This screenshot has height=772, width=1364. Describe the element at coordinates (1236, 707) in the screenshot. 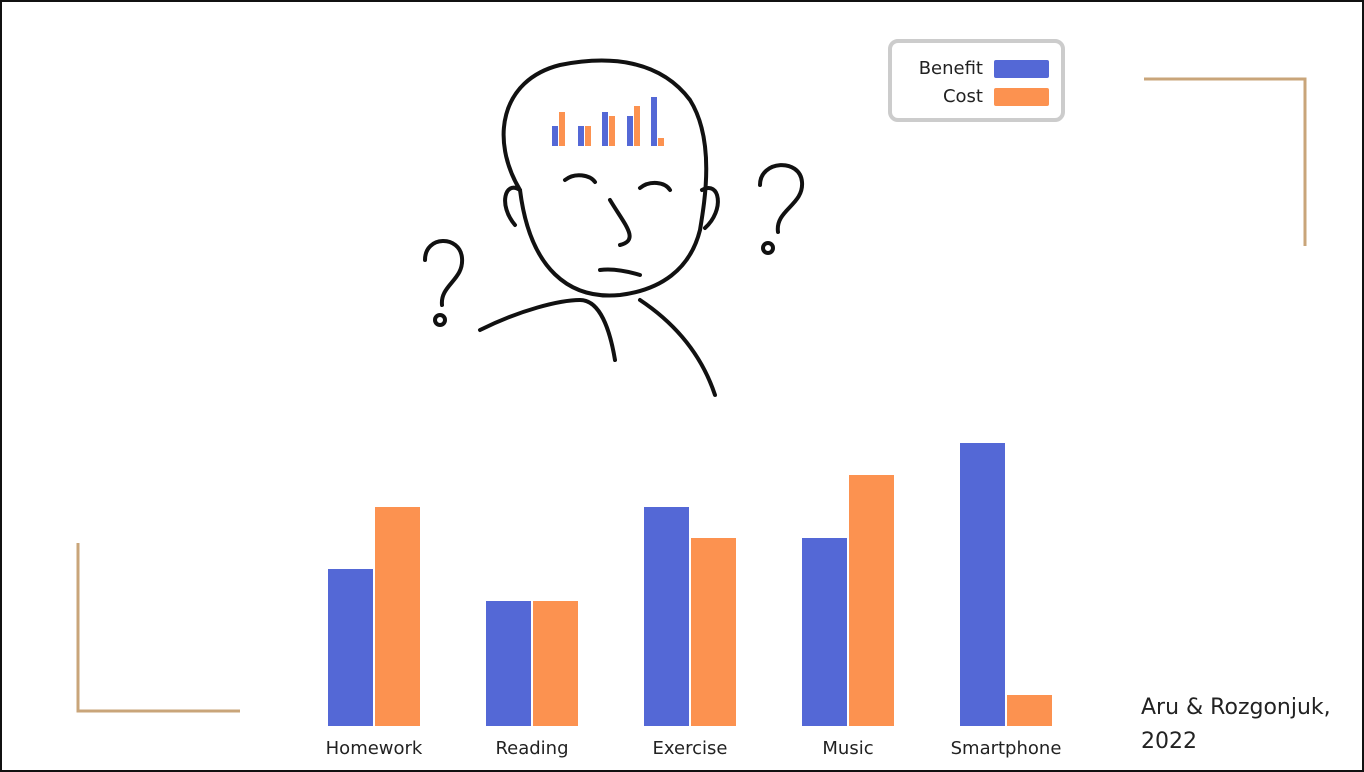

I see `citation: Aru & Rozgonjuk,` at that location.